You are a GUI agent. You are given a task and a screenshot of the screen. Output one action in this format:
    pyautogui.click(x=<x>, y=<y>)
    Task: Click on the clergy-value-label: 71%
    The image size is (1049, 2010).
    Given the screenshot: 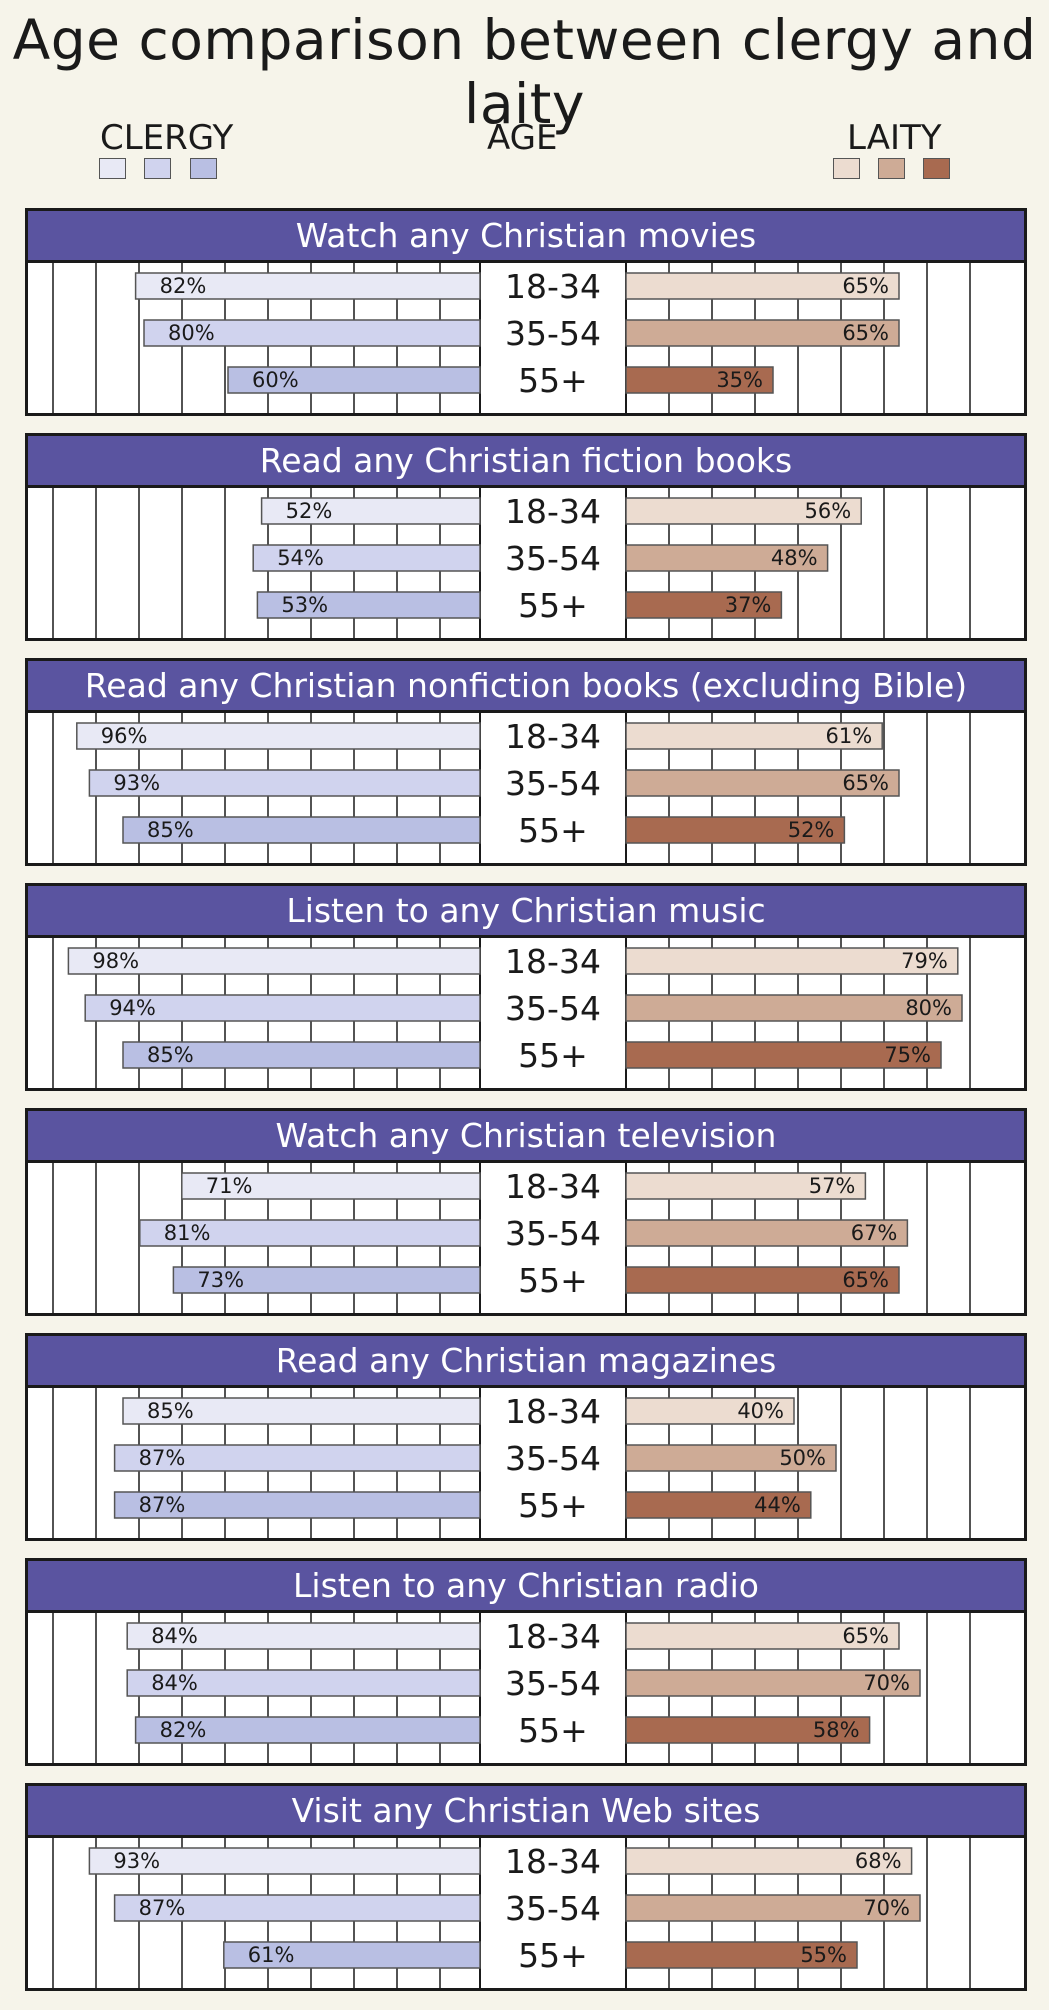 What is the action you would take?
    pyautogui.click(x=229, y=1186)
    